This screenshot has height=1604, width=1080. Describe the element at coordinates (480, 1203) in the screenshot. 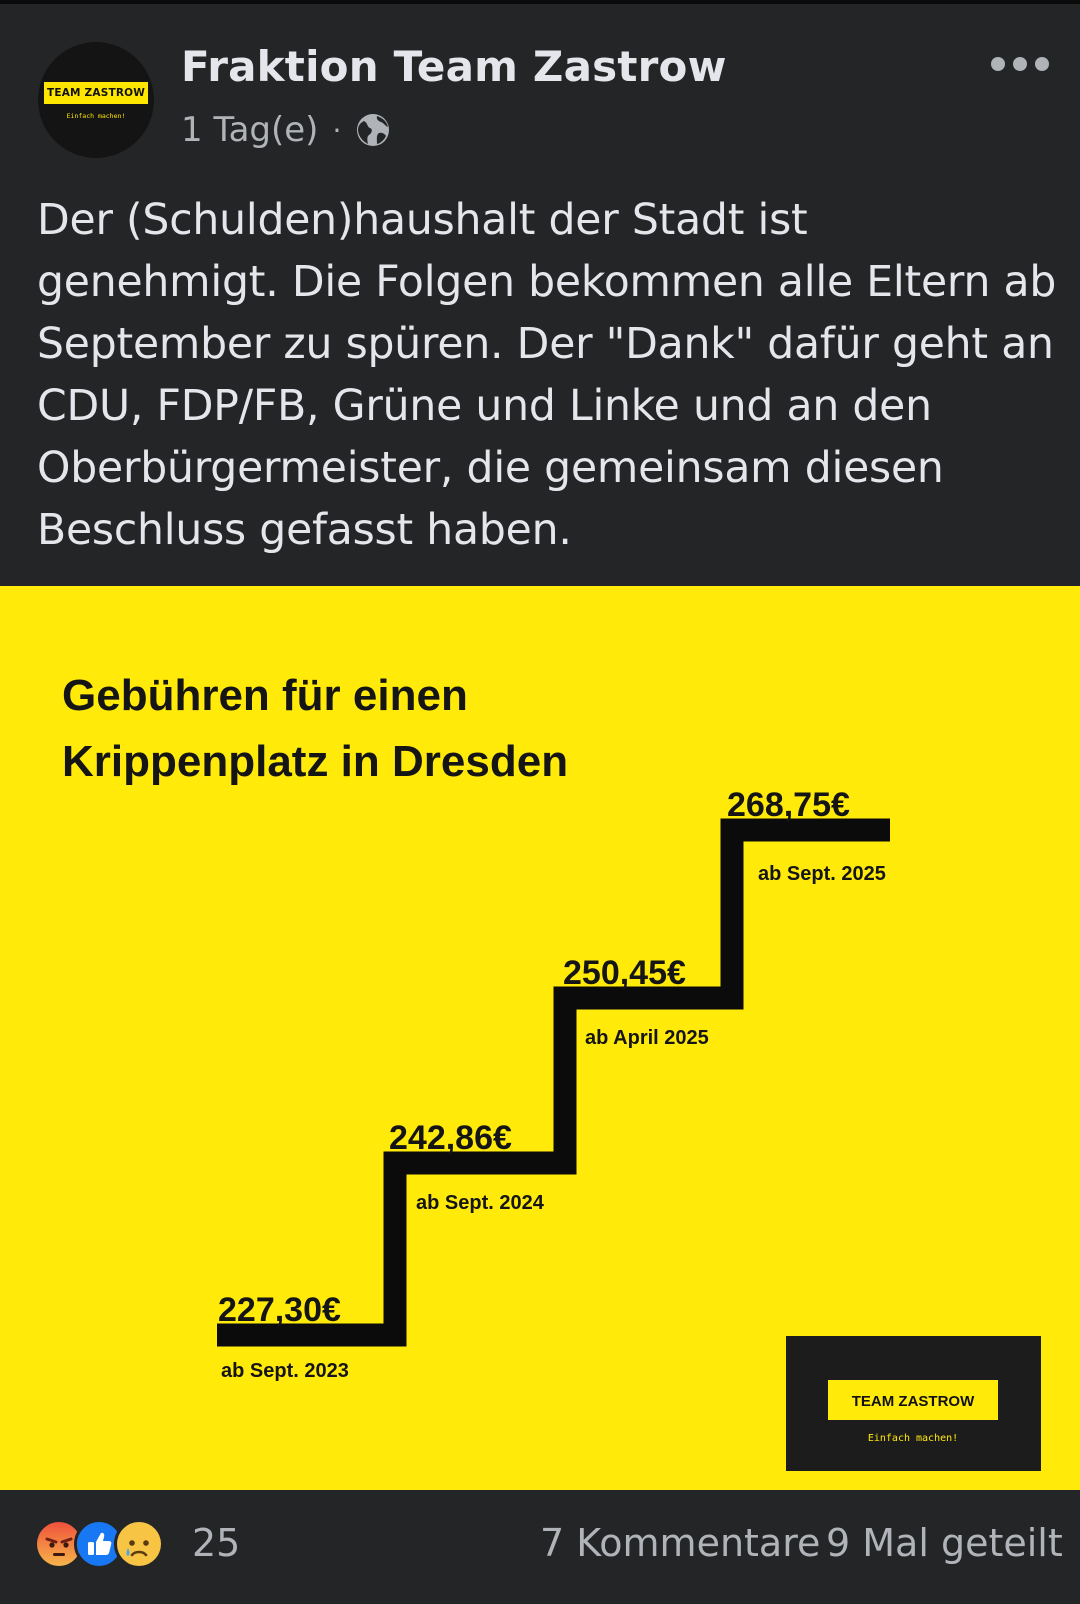

I see `step-2-date: ab Sept. 2024` at that location.